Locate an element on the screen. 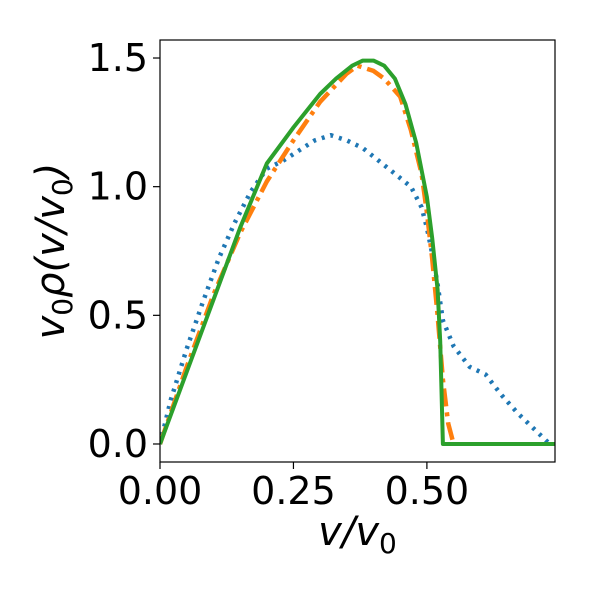 The image size is (598, 590). y-tick-label: 0.0 is located at coordinates (118, 444).